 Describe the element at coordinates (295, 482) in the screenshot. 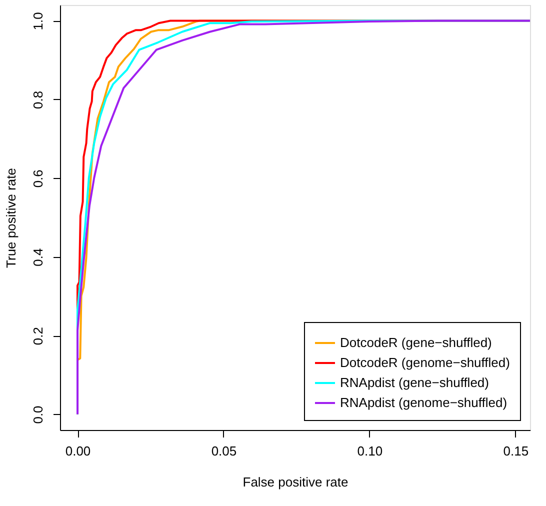

I see `x-axis-title: False positive rate` at that location.